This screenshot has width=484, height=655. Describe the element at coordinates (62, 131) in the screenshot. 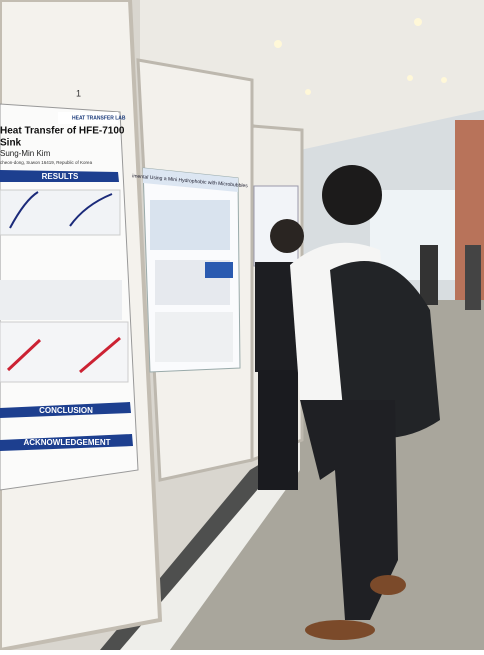

I see `poster-title: Heat Transfer of HFE-7100` at that location.